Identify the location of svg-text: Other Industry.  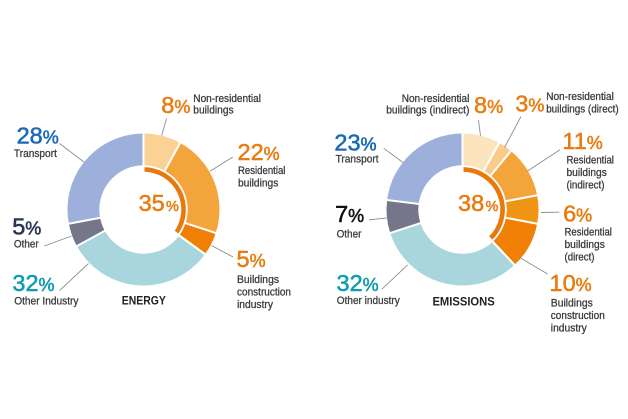
(46, 302).